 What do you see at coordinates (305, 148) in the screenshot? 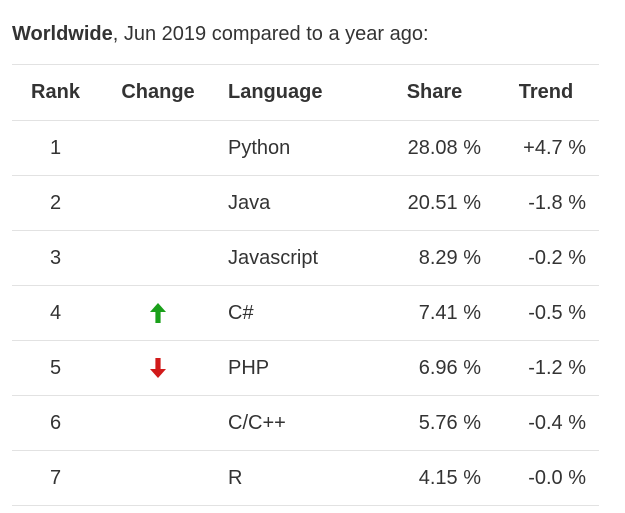
I see `table-row: 1 Python 28.08 % +4.7 %` at bounding box center [305, 148].